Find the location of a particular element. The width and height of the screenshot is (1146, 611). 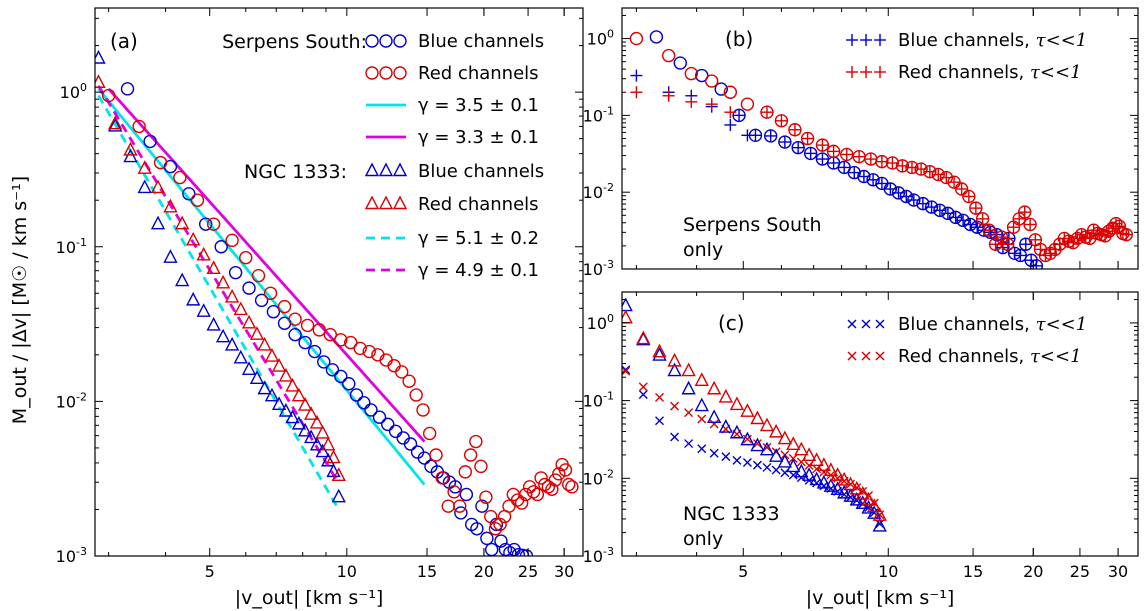

y-tick-label: 10⁰ is located at coordinates (73, 91).